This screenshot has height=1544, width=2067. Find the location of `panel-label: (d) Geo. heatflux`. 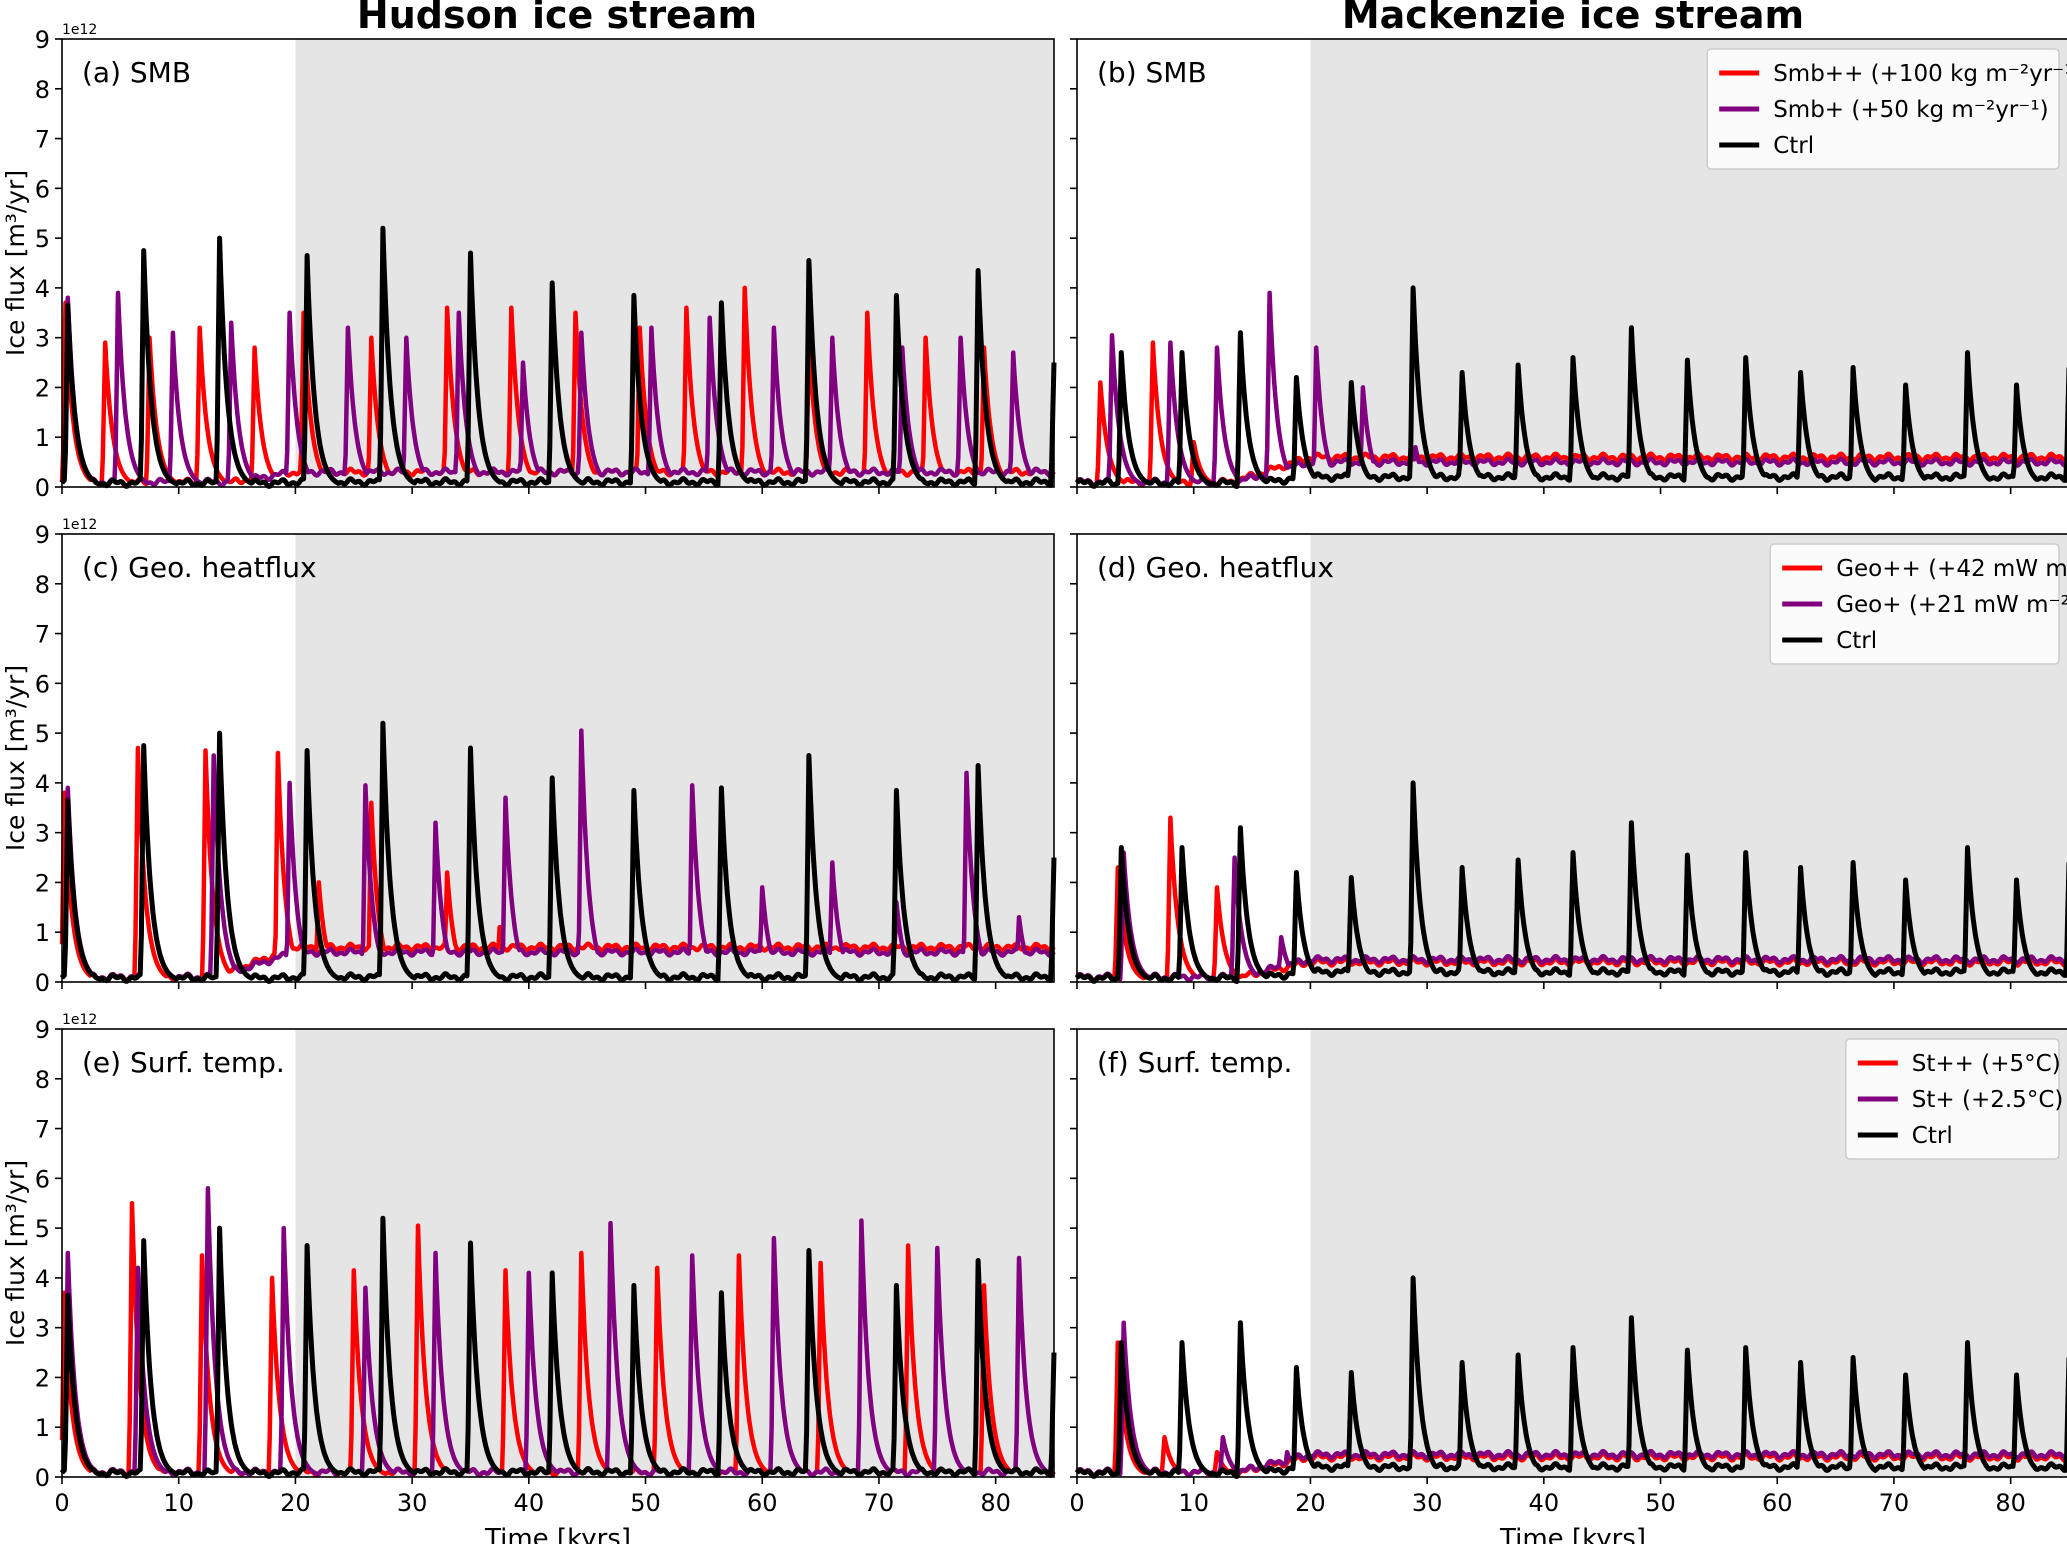

panel-label: (d) Geo. heatflux is located at coordinates (1215, 567).